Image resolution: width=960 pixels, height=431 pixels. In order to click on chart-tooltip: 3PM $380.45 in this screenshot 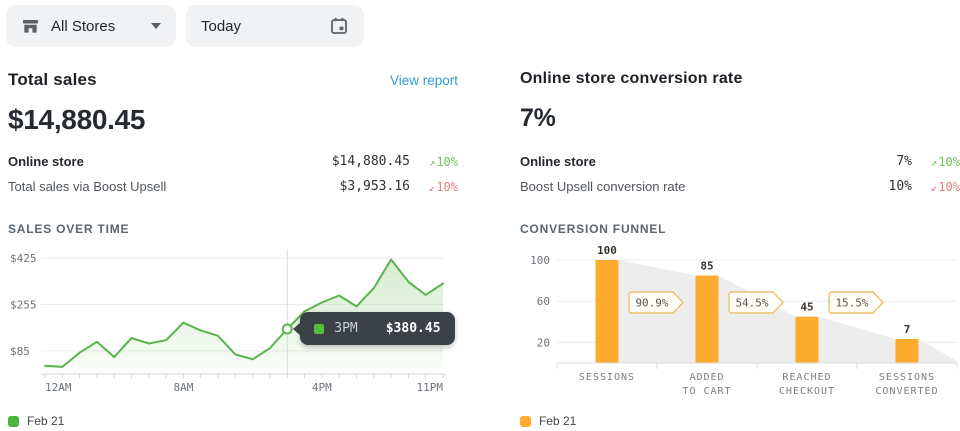, I will do `click(377, 328)`.